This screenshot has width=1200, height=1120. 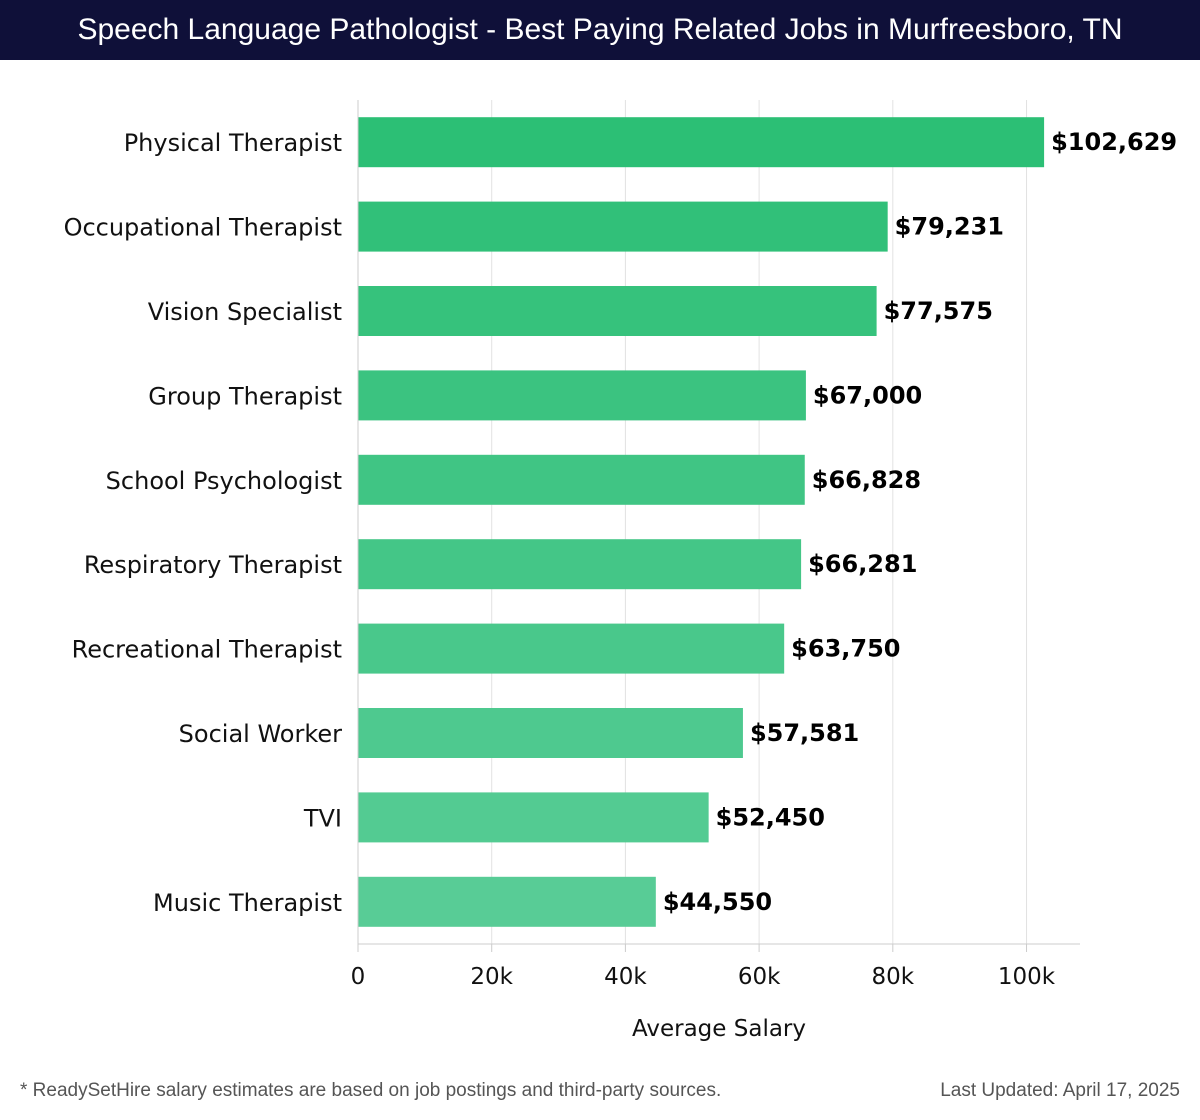 I want to click on value-label: $102,629, so click(x=1114, y=142).